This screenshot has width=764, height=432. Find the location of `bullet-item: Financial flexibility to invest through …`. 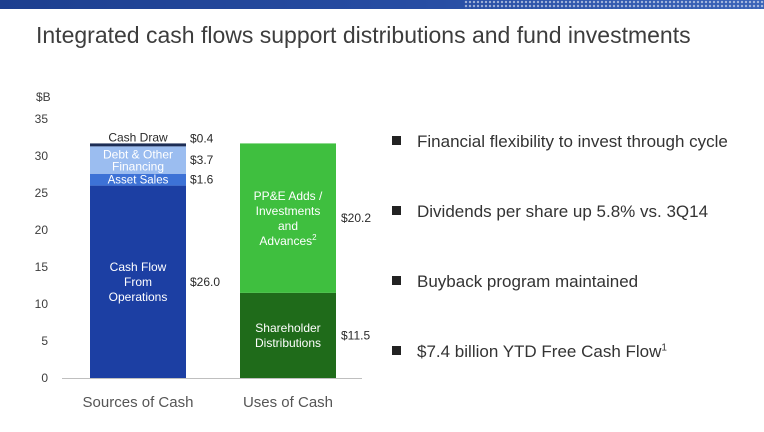

bullet-item: Financial flexibility to invest through … is located at coordinates (560, 142).